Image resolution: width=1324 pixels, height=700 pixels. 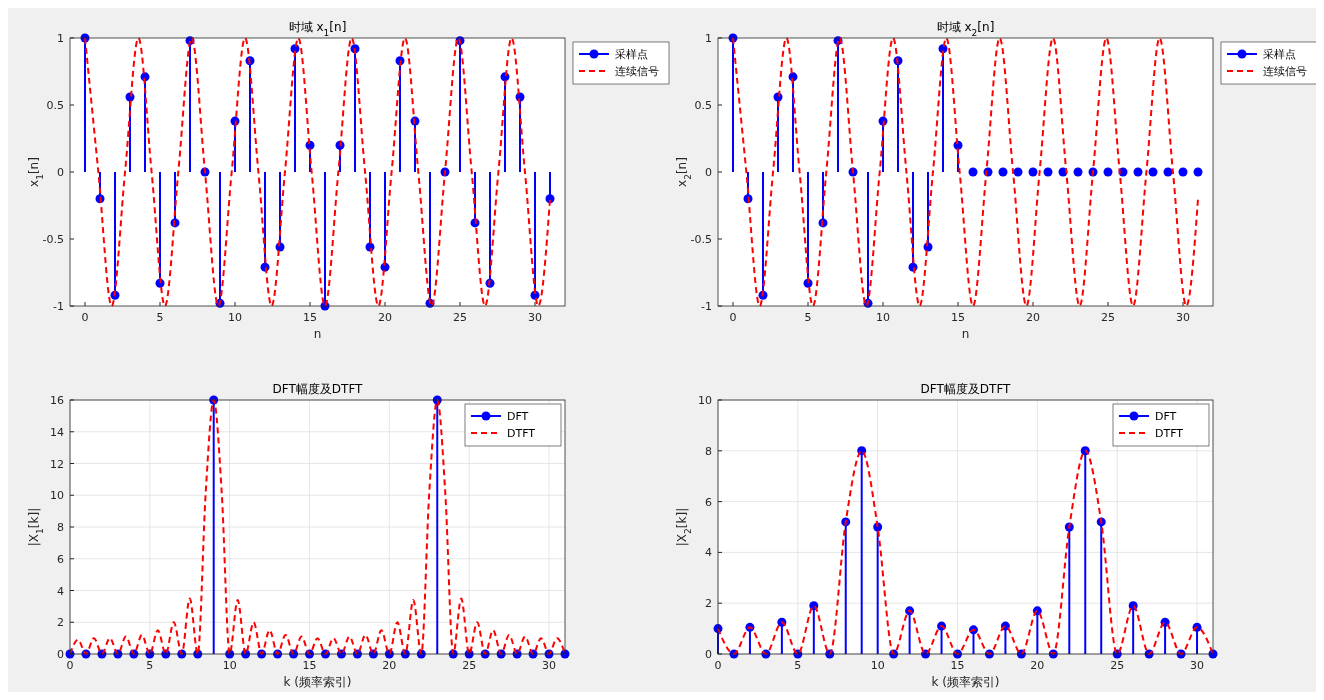 I want to click on y-tick-label: 12, so click(x=57, y=464).